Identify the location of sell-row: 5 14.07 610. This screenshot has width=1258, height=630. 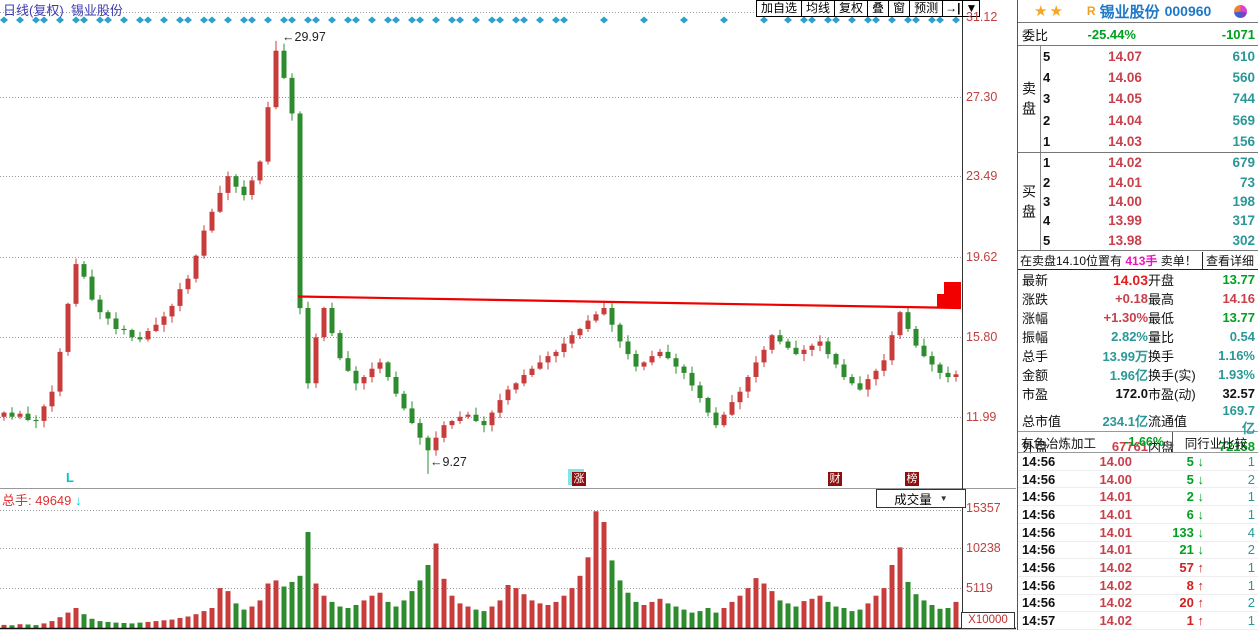
(1150, 56).